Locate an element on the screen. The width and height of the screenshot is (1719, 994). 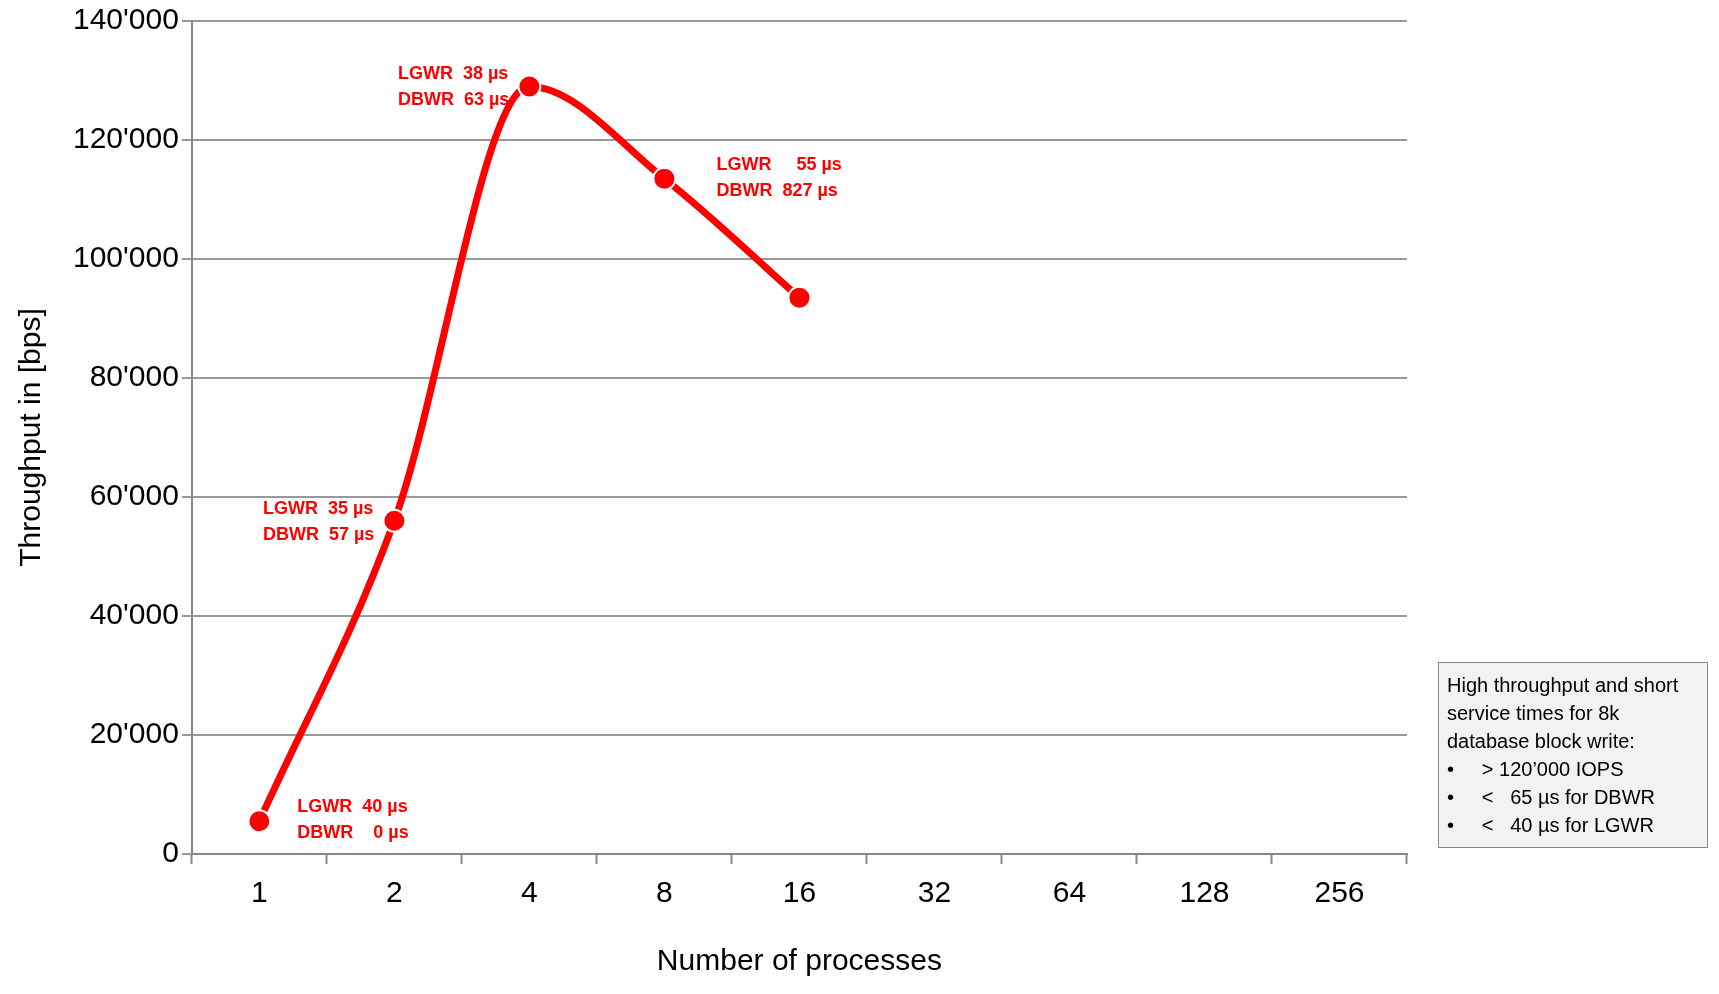
y-tick-label: 120'000 is located at coordinates (125, 138).